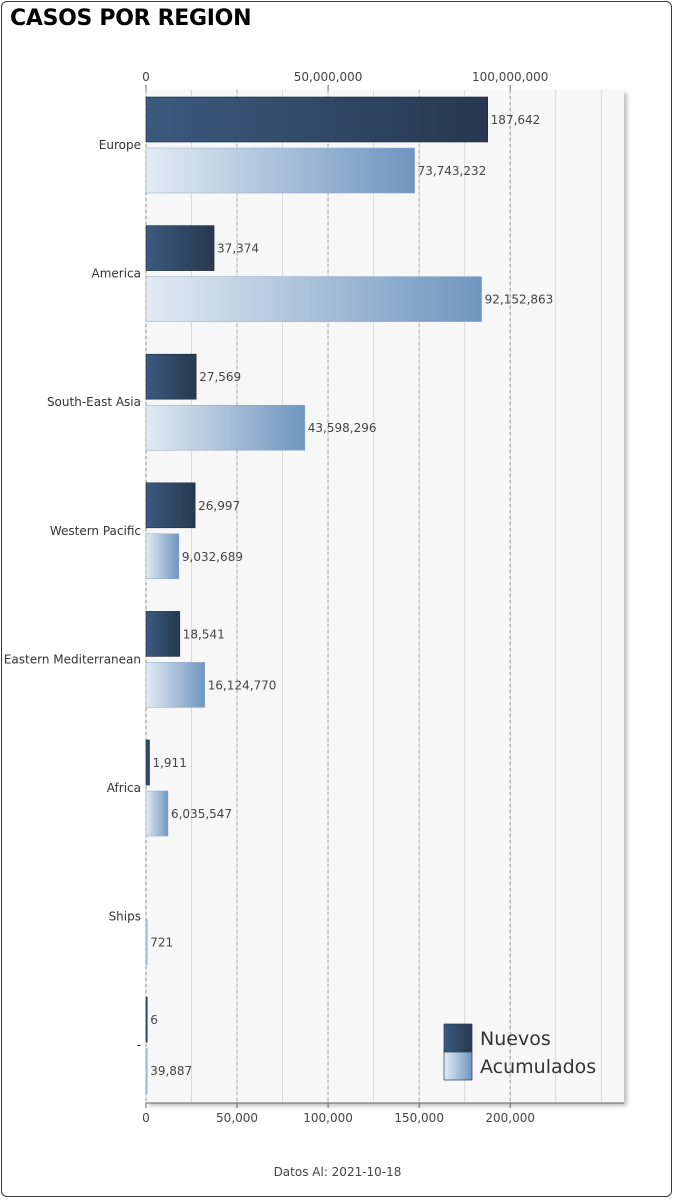 The height and width of the screenshot is (1200, 675). I want to click on chart-title: CASOS POR REGION, so click(131, 18).